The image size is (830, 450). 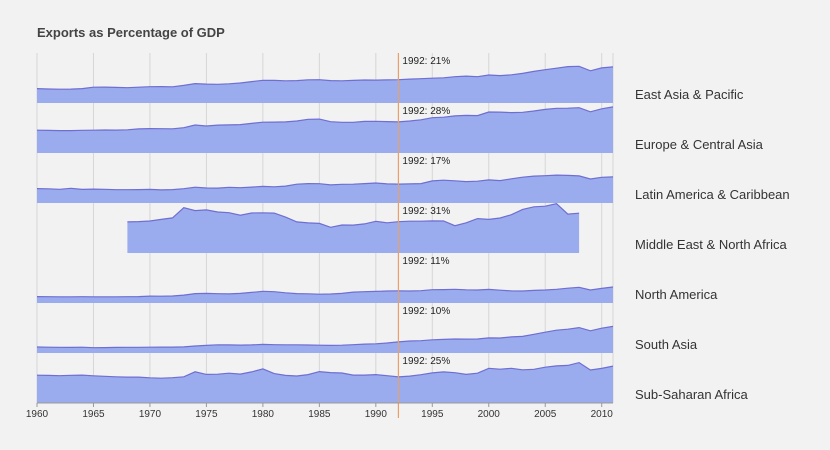 What do you see at coordinates (426, 311) in the screenshot?
I see `annotation-south-asia: 1992: 10%` at bounding box center [426, 311].